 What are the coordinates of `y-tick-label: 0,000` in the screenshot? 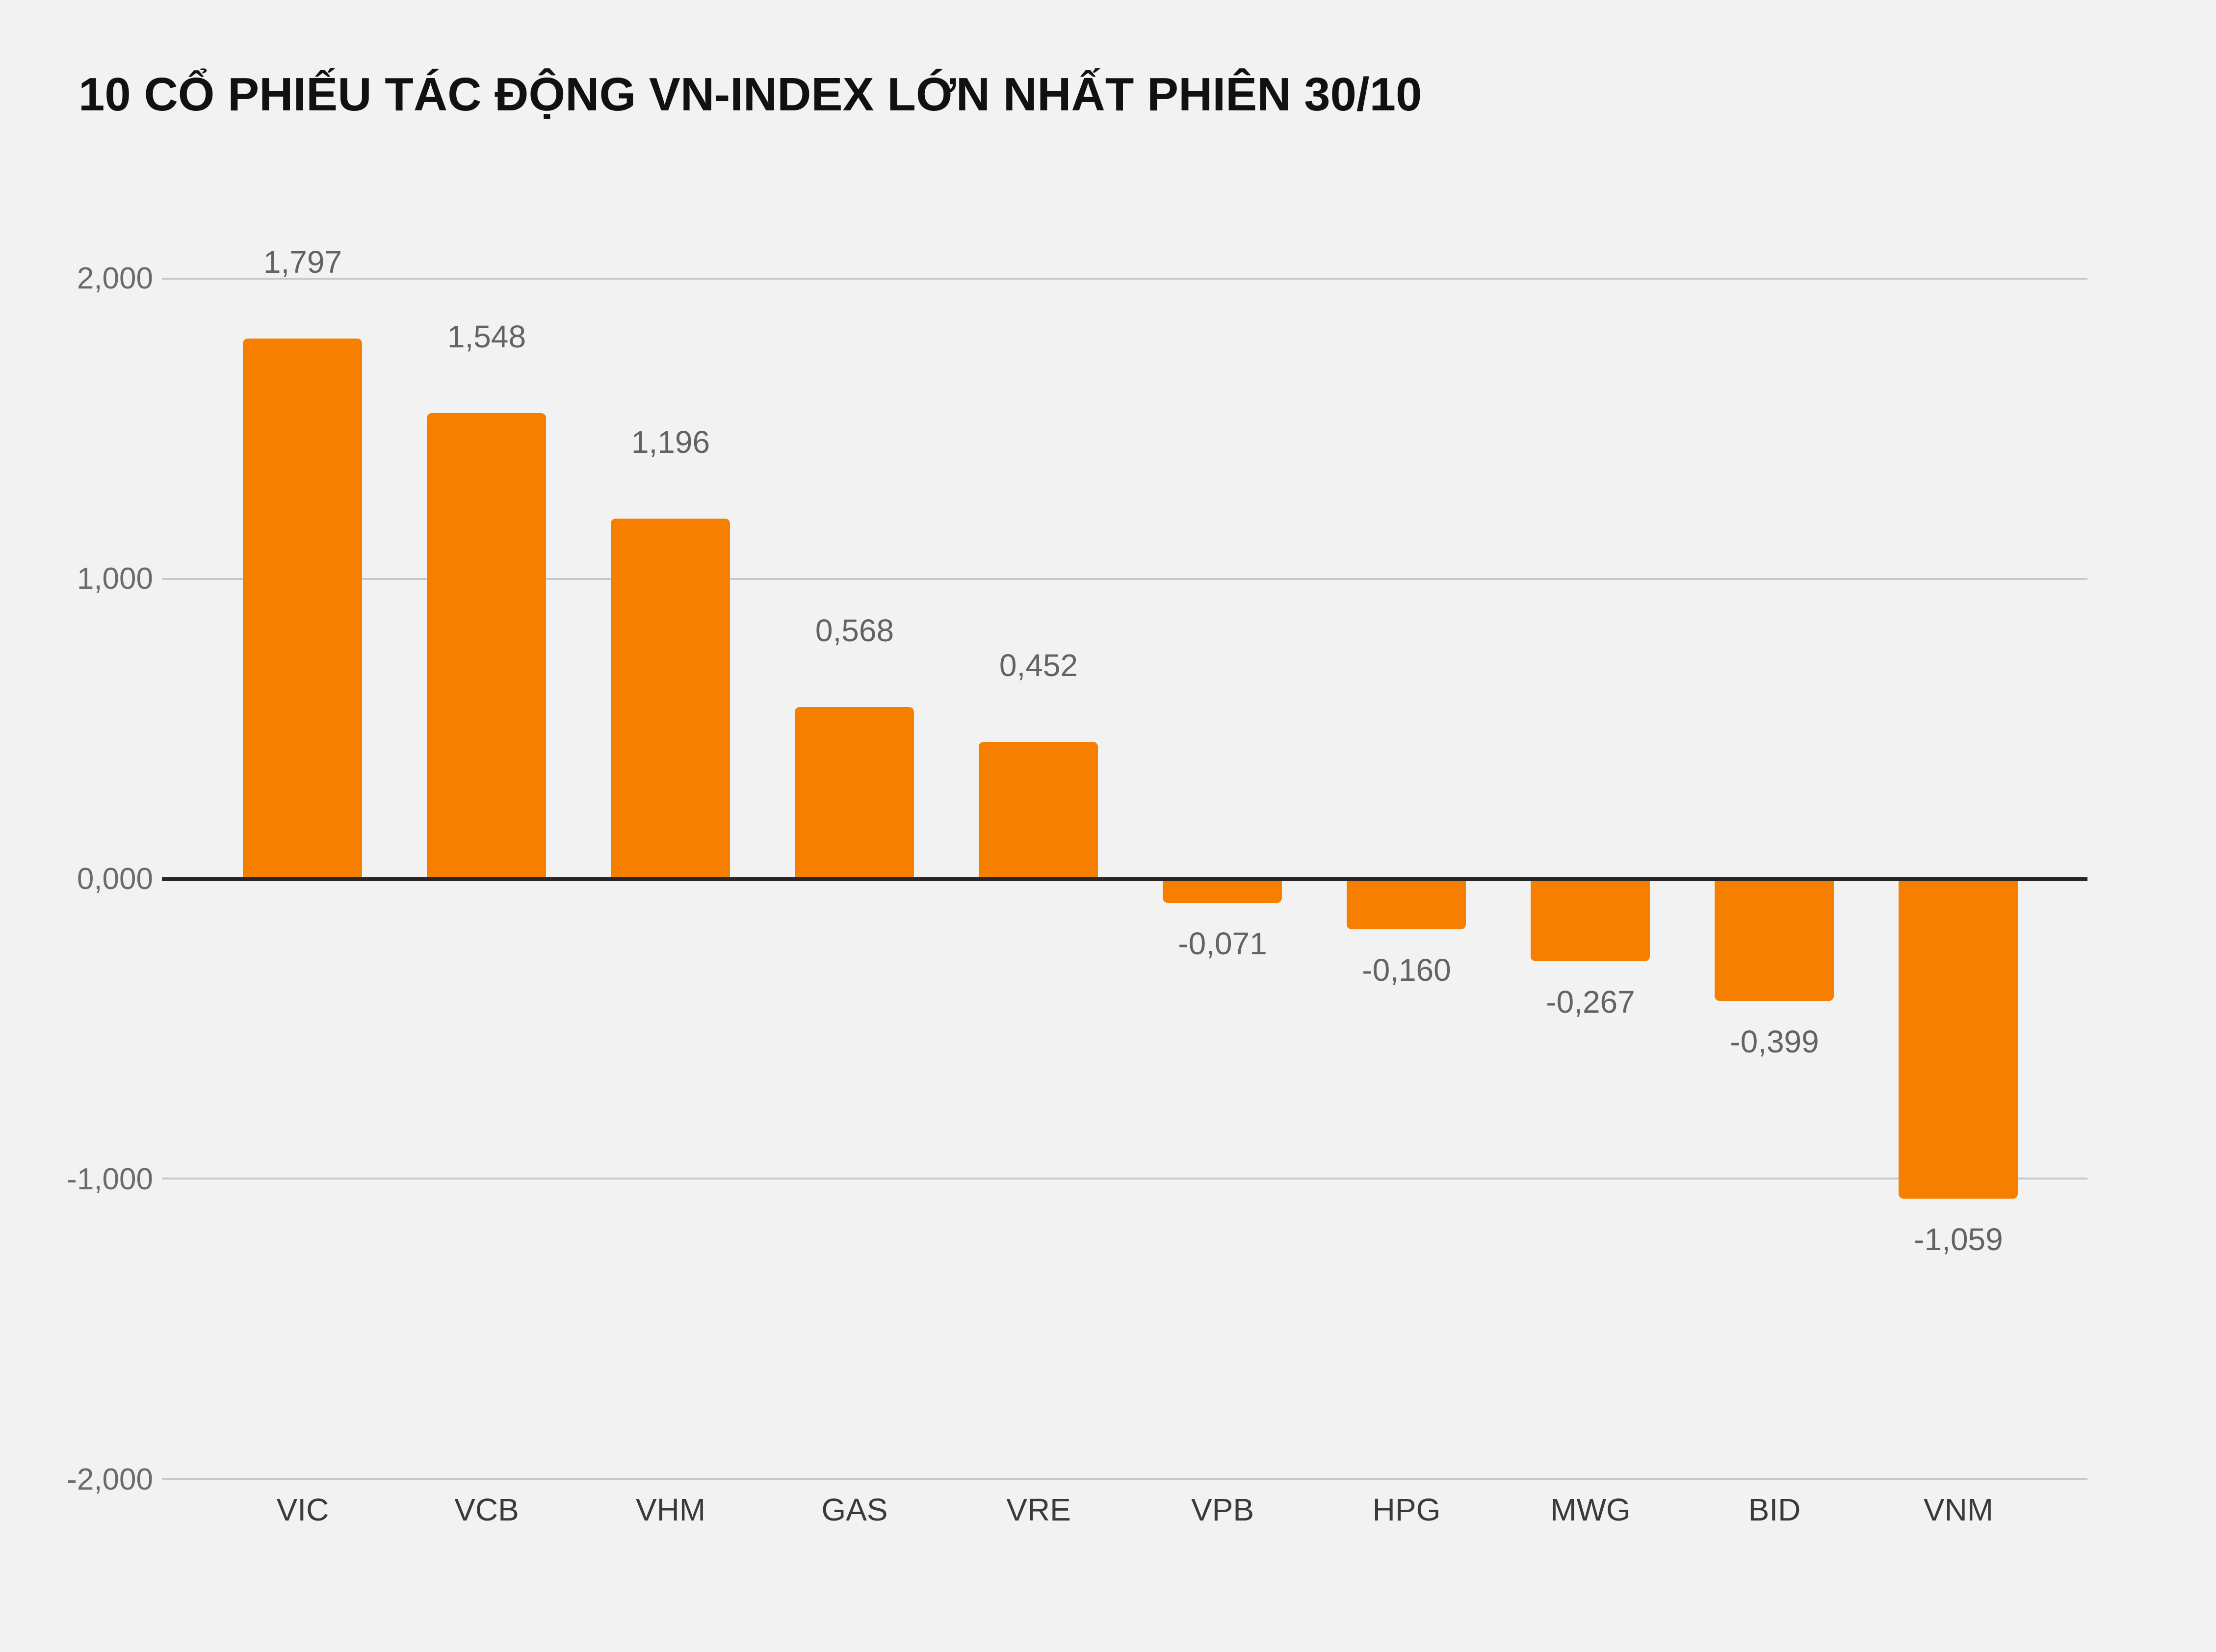 It's located at (115, 879).